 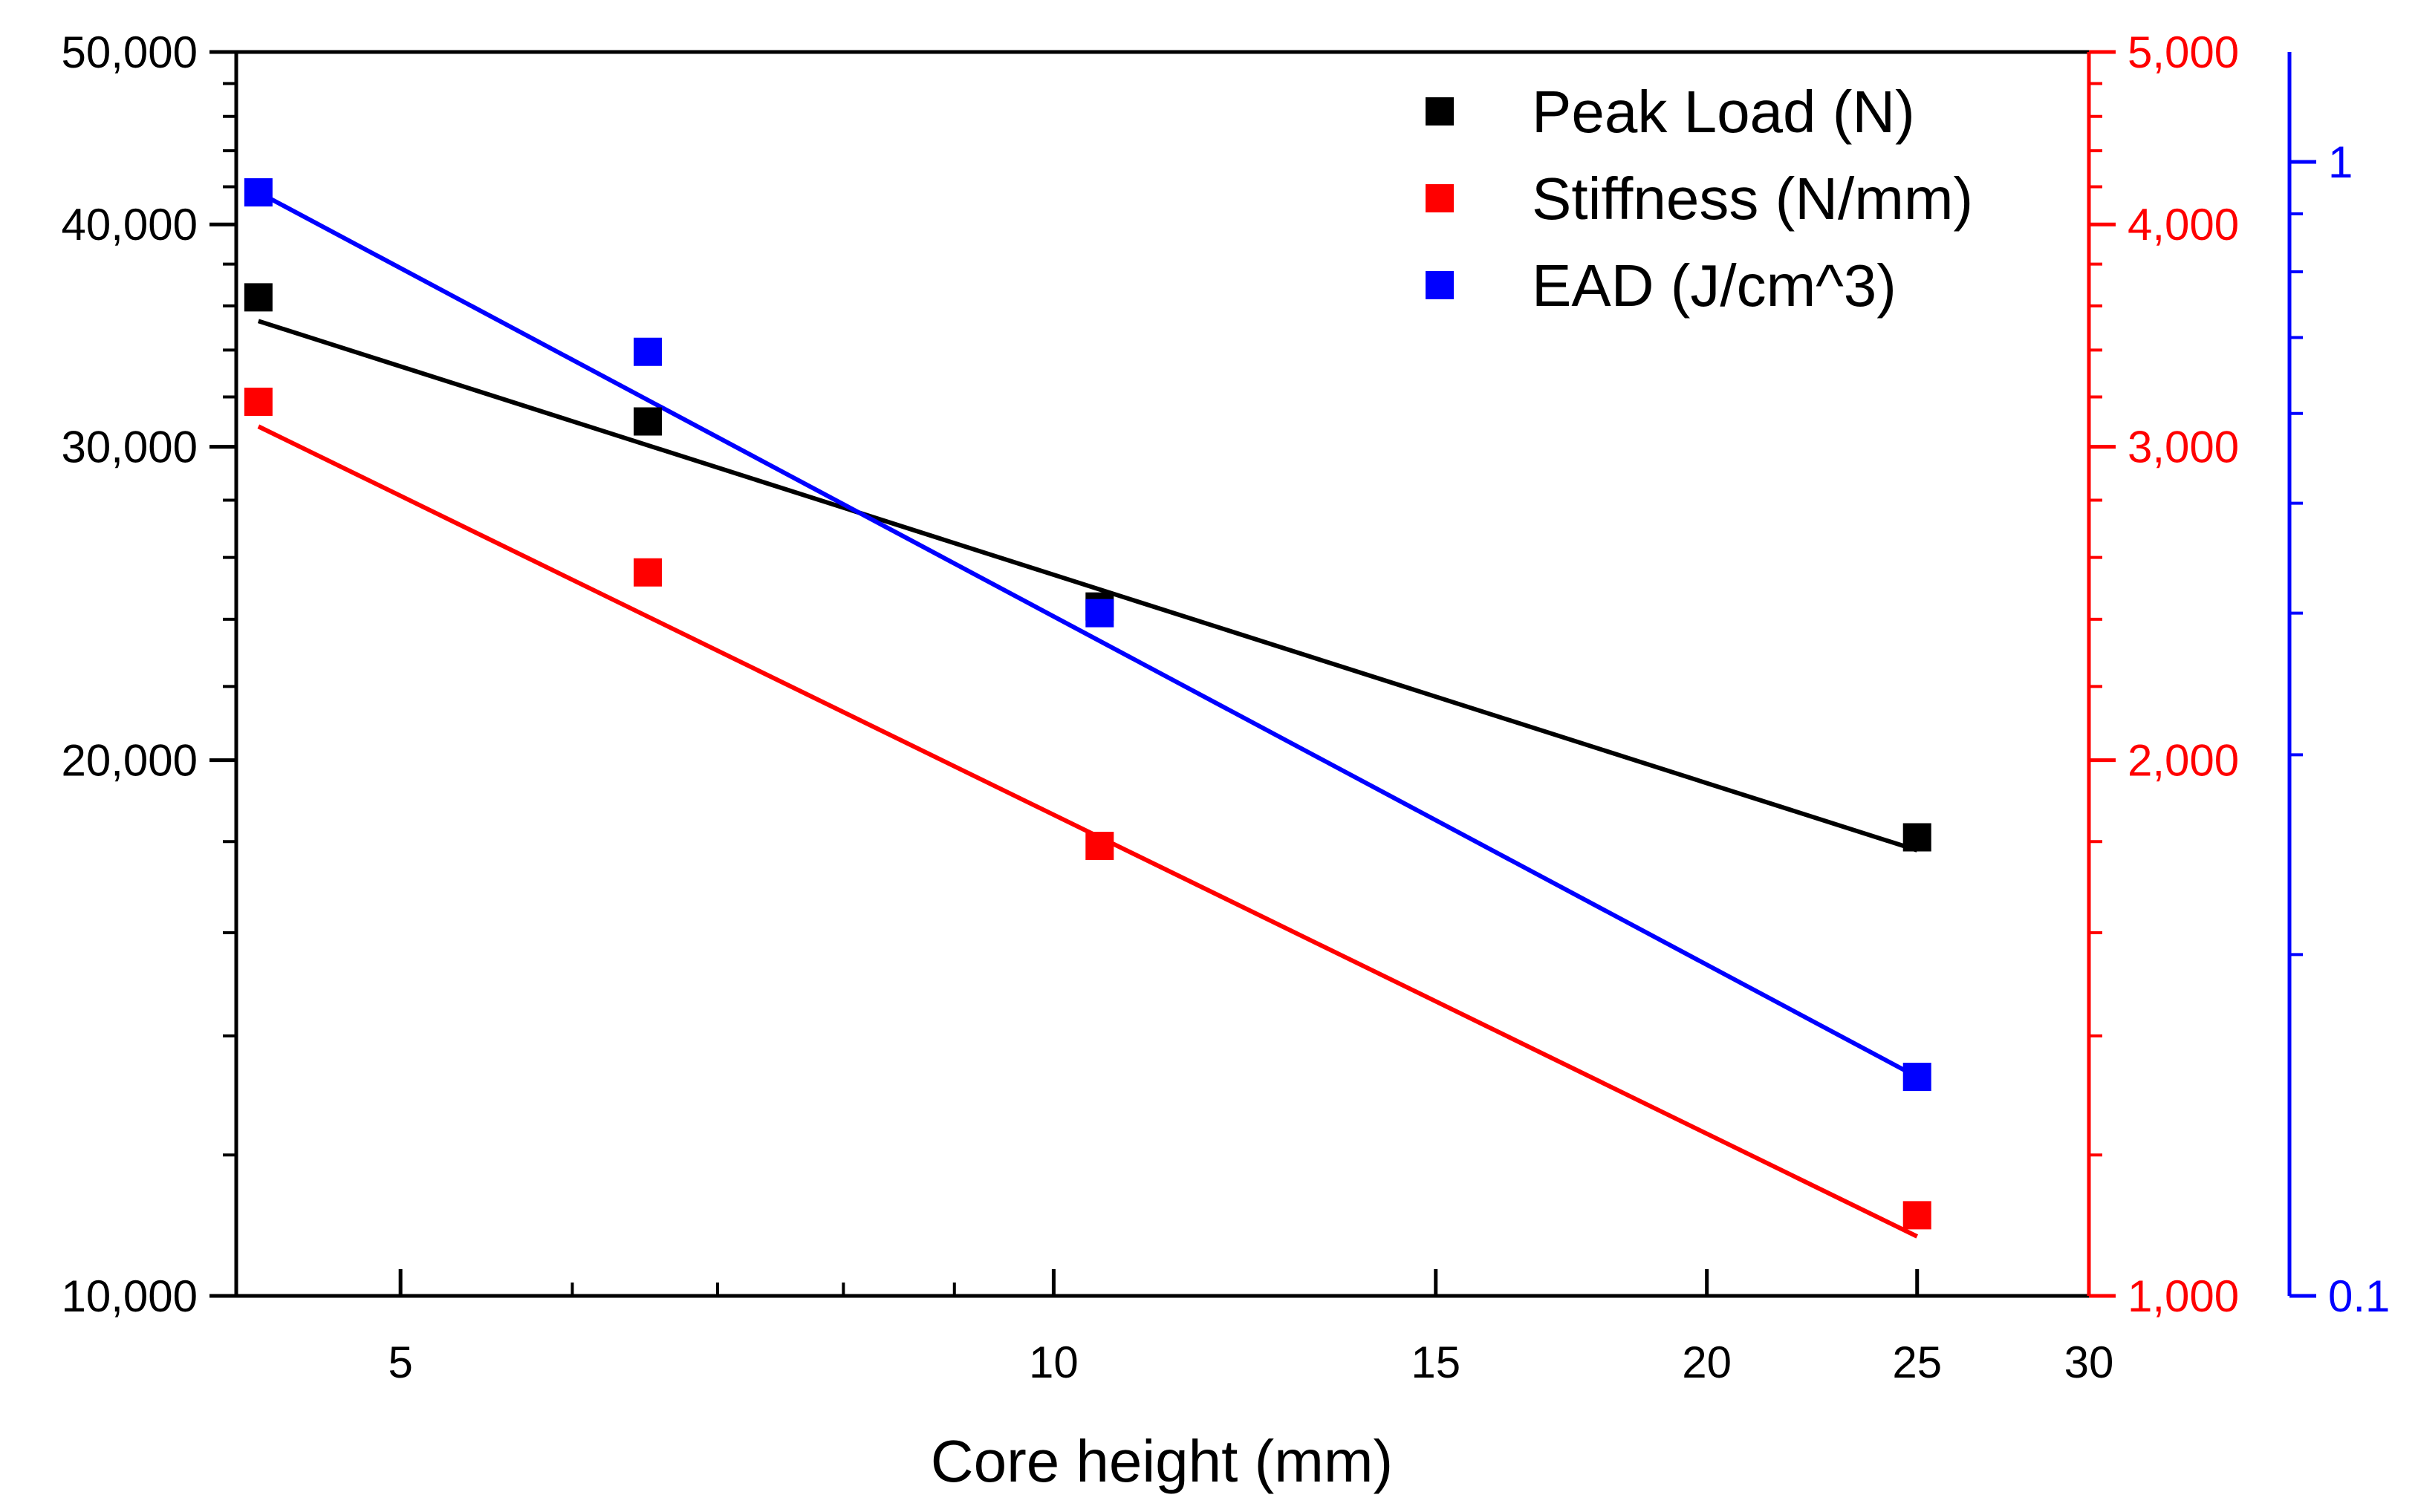 What do you see at coordinates (2341, 162) in the screenshot?
I see `right2-tick-label: 1` at bounding box center [2341, 162].